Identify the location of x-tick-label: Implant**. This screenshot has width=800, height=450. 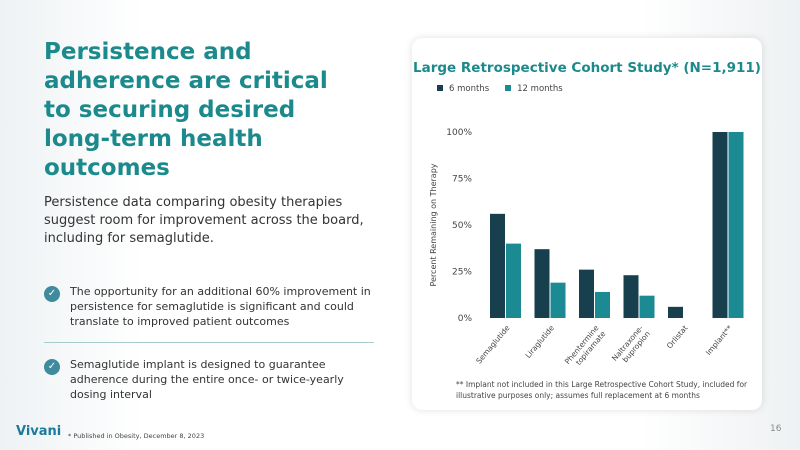
(719, 340).